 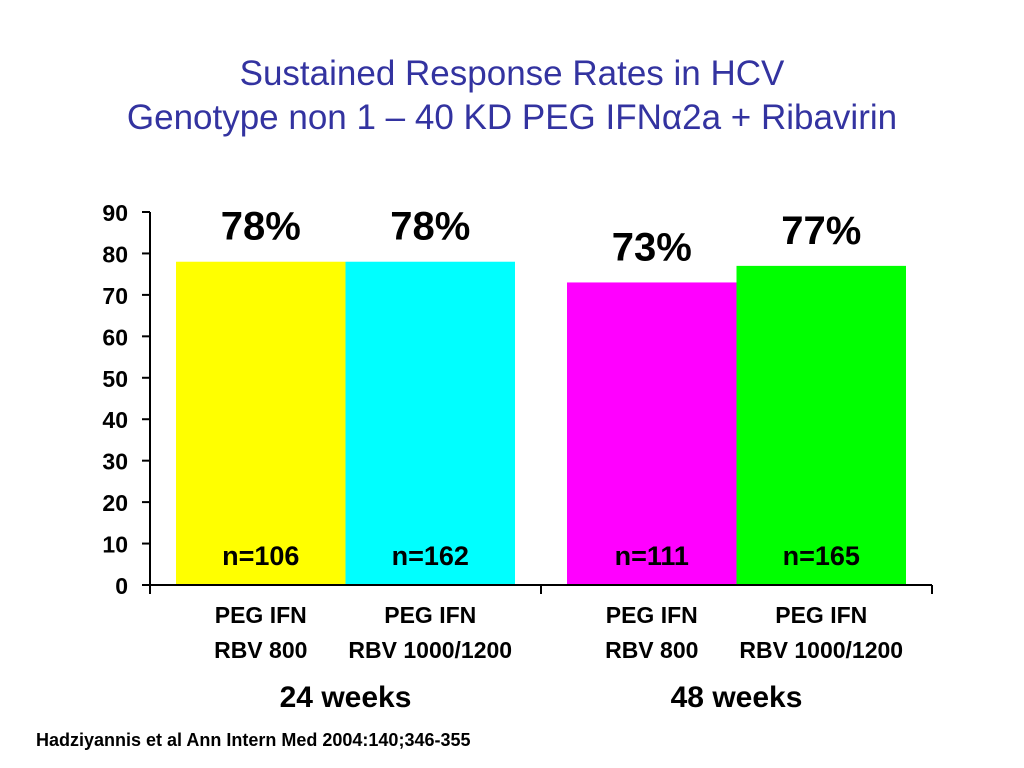 I want to click on group-label-1: 24 weeks, so click(x=346, y=697).